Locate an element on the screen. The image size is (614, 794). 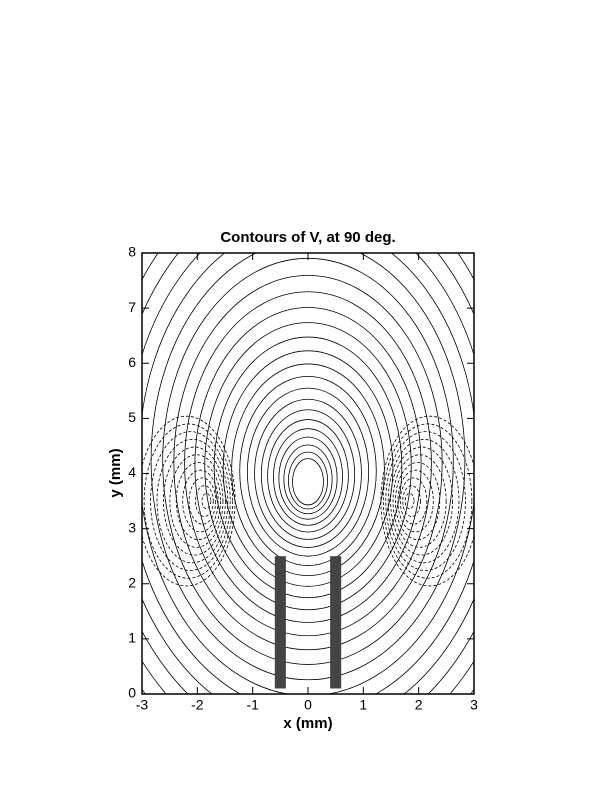
y-tick-label: 1 is located at coordinates (132, 638).